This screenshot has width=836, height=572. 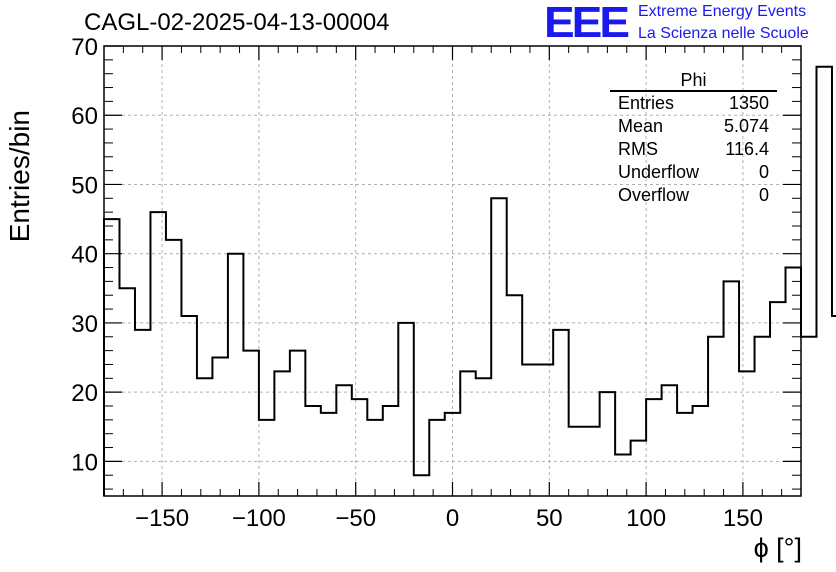 I want to click on y-tick-label: 20, so click(x=84, y=393).